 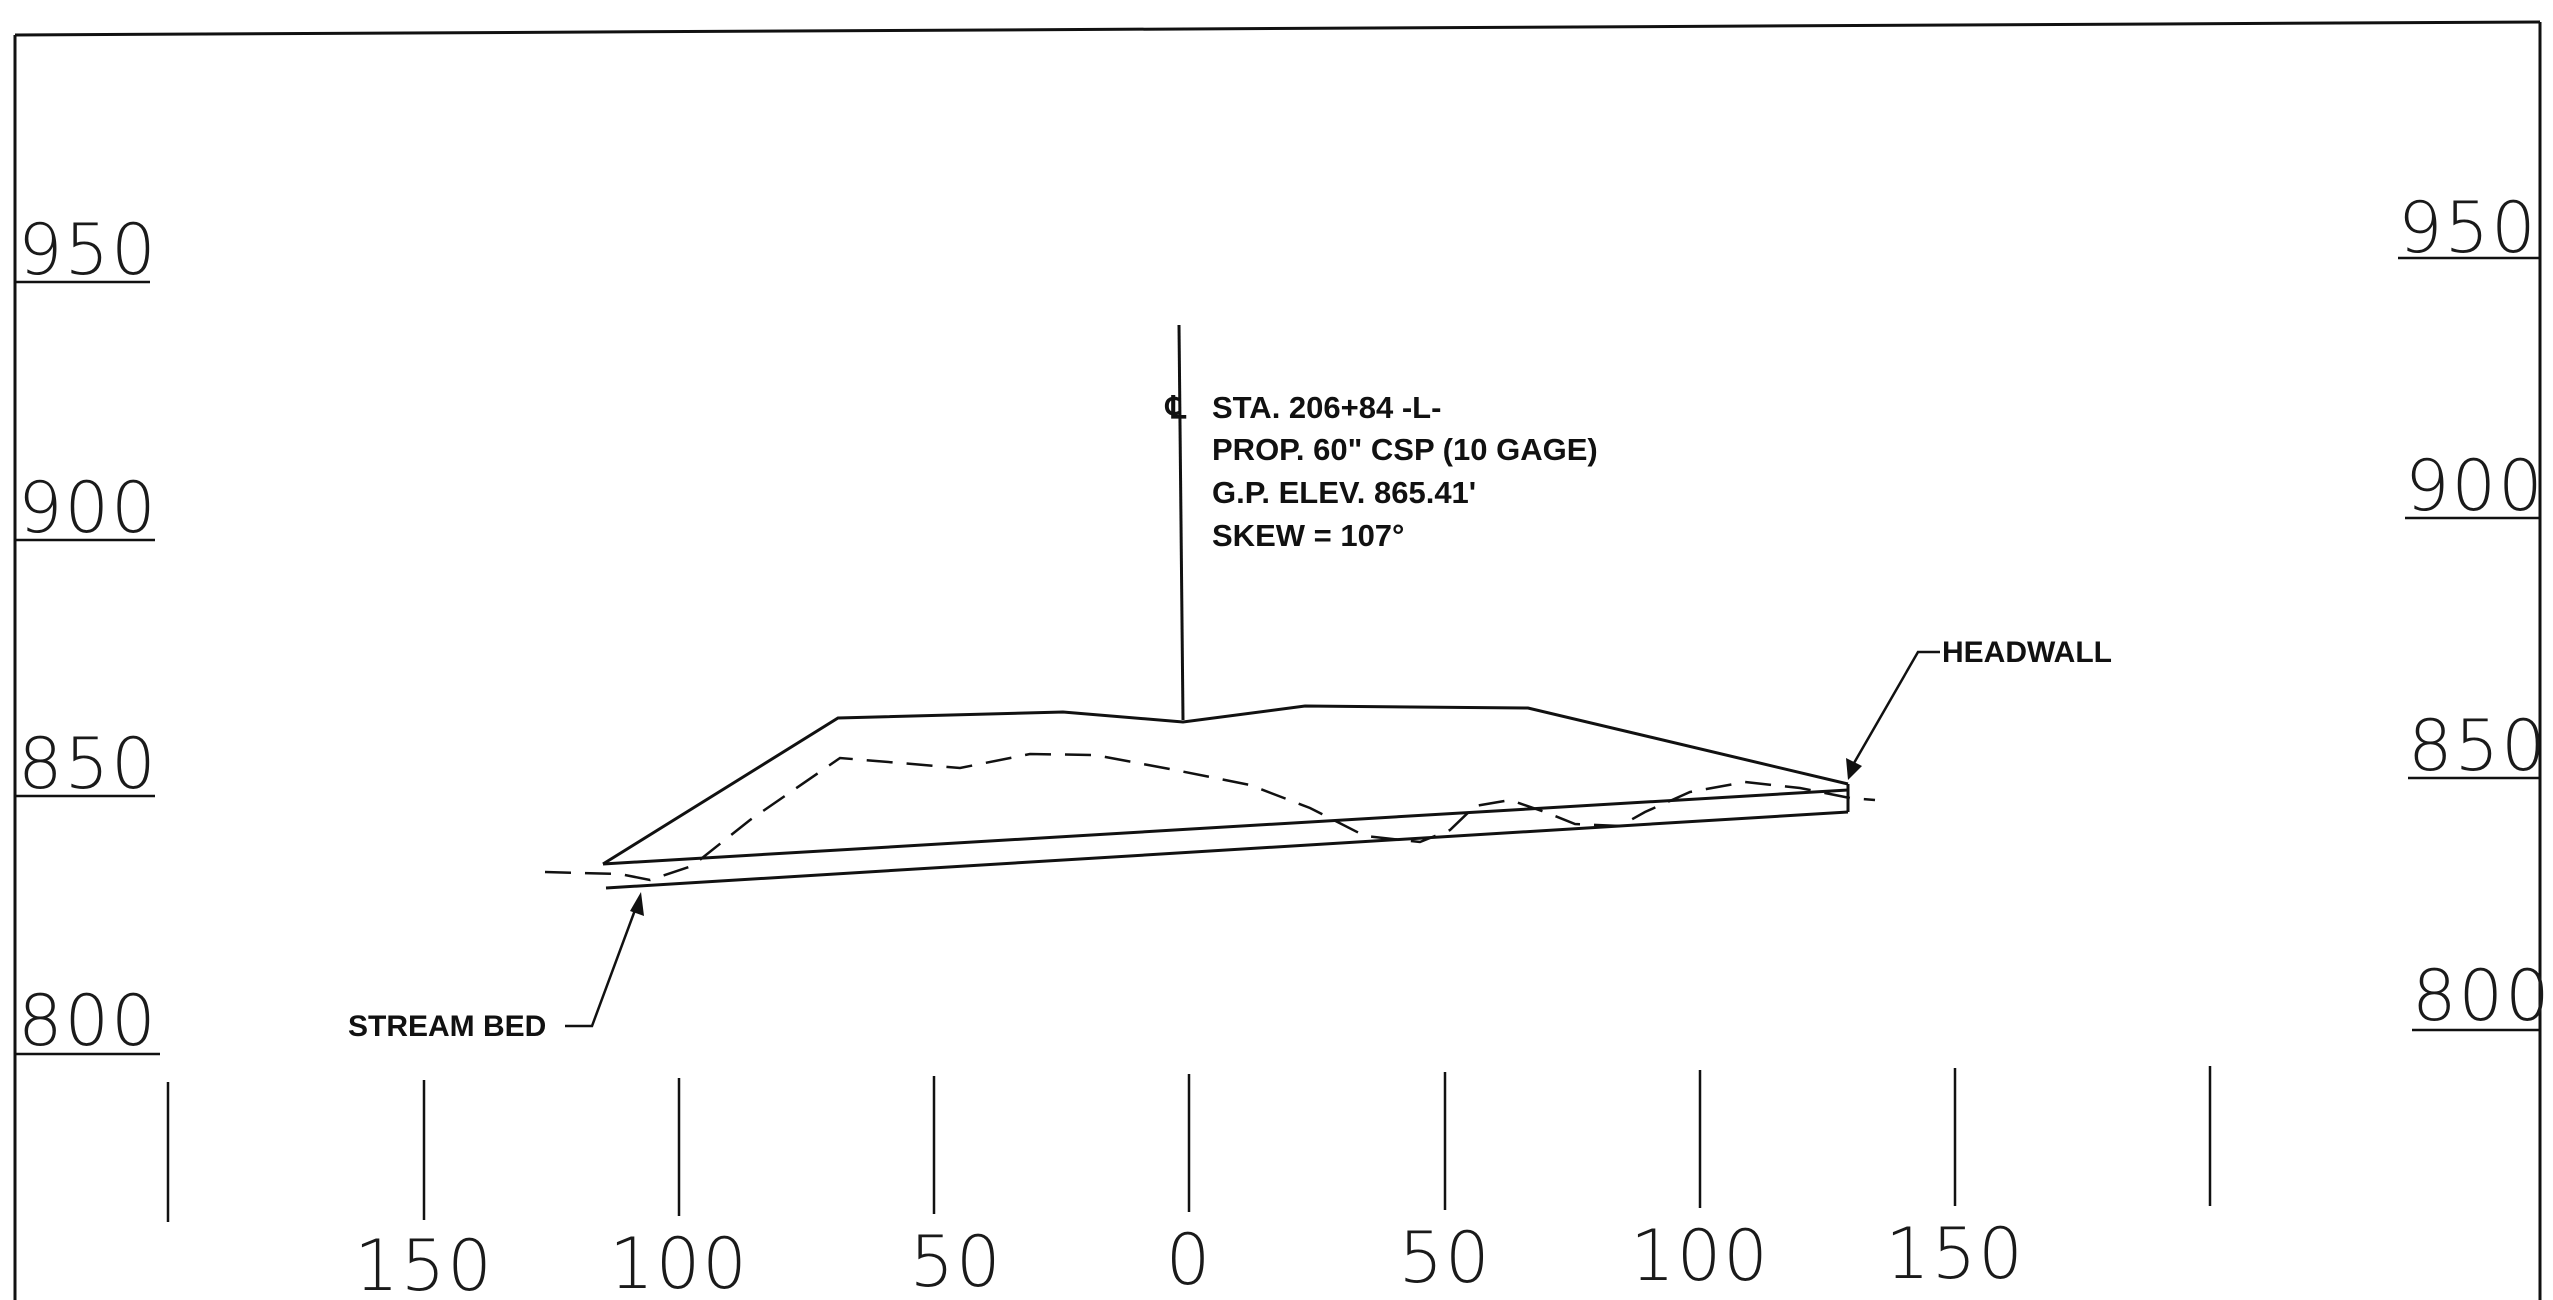 What do you see at coordinates (1979, 708) in the screenshot?
I see `headwall-callout: HEADWALL` at bounding box center [1979, 708].